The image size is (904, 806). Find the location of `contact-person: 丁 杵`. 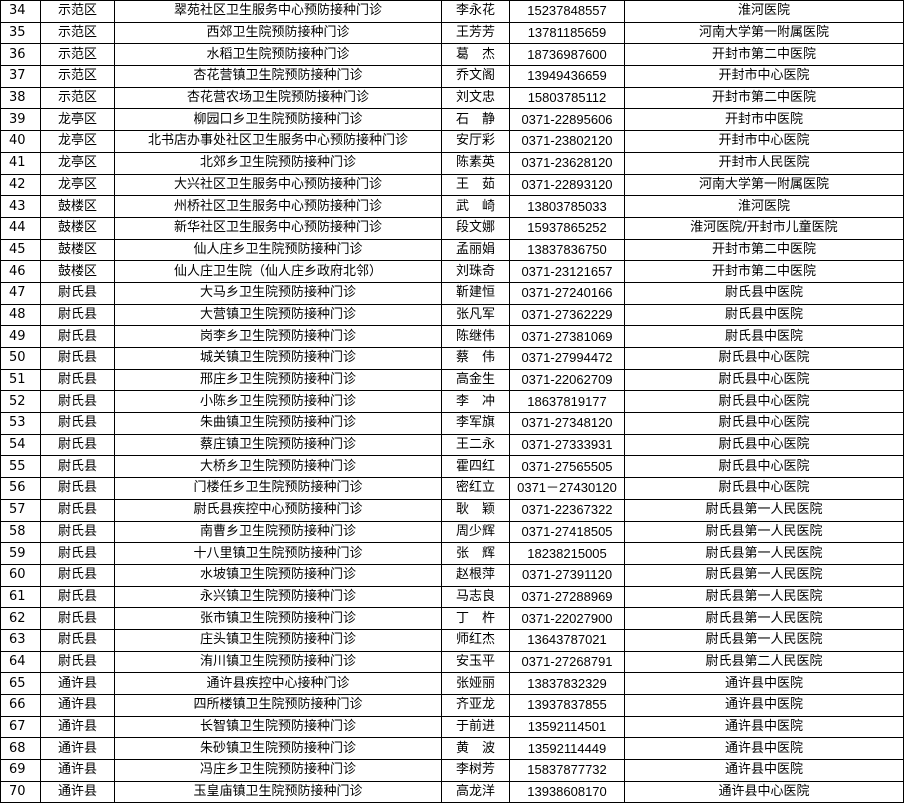

contact-person: 丁 杵 is located at coordinates (475, 618).